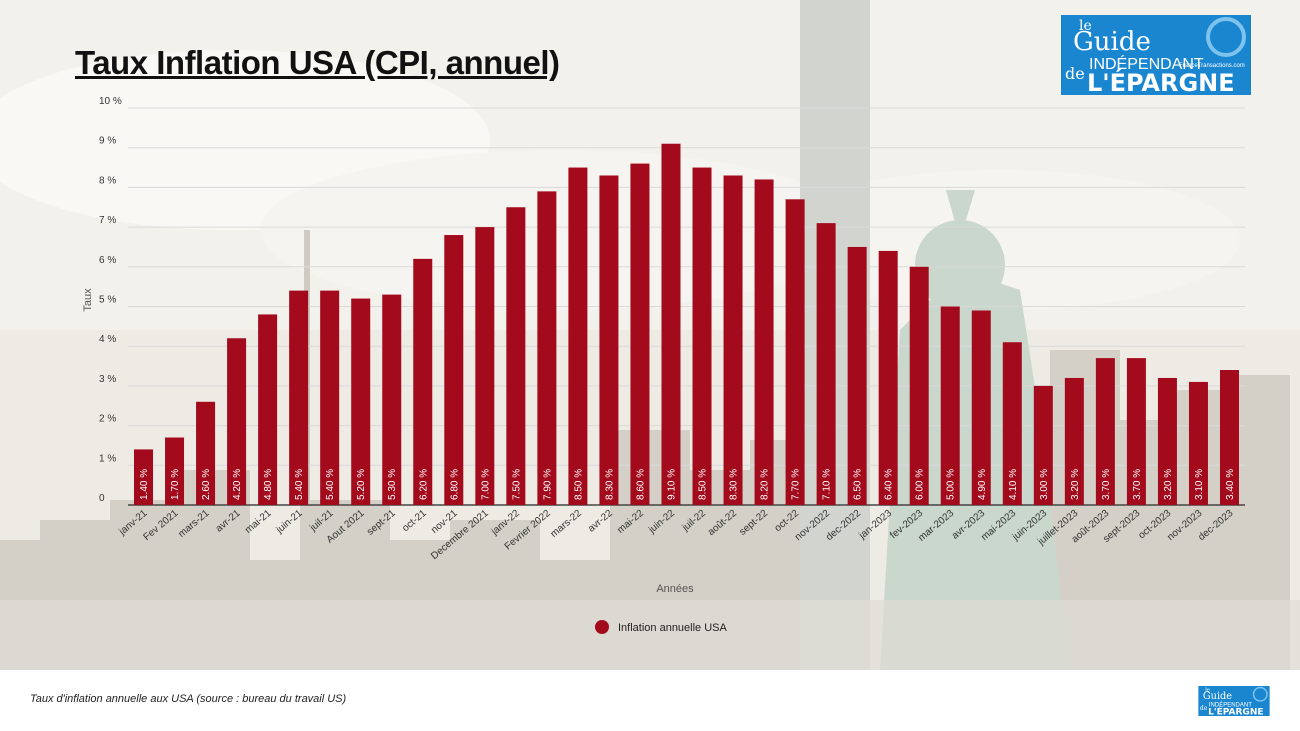 The image size is (1300, 731). Describe the element at coordinates (547, 484) in the screenshot. I see `bar-value-label: 7.90 %` at that location.